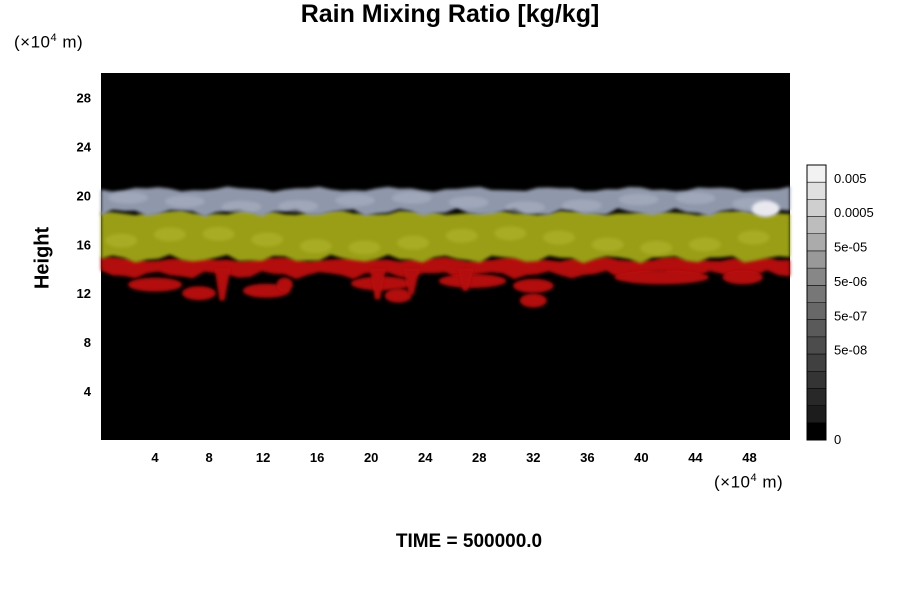 The width and height of the screenshot is (900, 600). What do you see at coordinates (49, 42) in the screenshot?
I see `y-axis-unit: (×104 m)` at bounding box center [49, 42].